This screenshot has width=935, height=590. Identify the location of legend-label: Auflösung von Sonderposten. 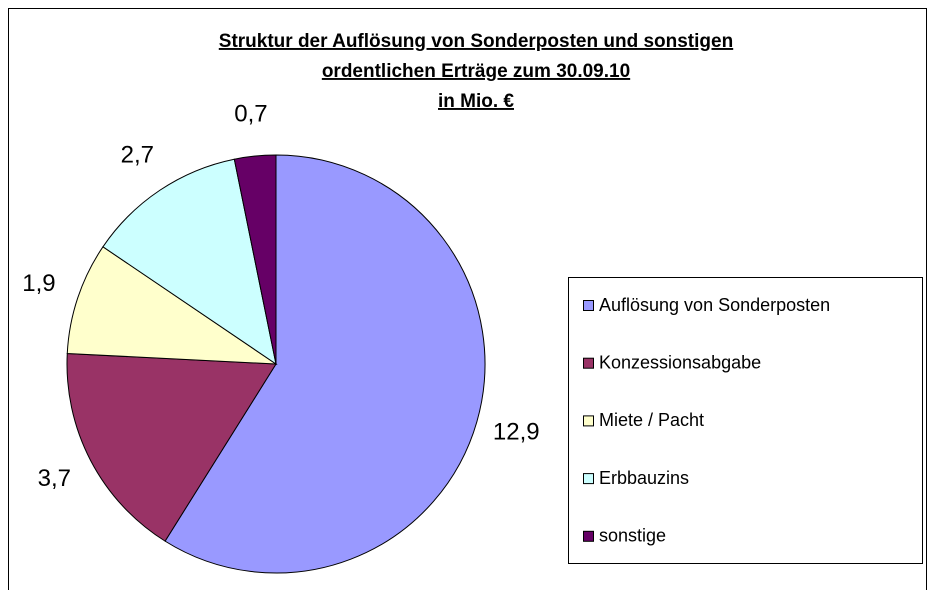
(714, 305).